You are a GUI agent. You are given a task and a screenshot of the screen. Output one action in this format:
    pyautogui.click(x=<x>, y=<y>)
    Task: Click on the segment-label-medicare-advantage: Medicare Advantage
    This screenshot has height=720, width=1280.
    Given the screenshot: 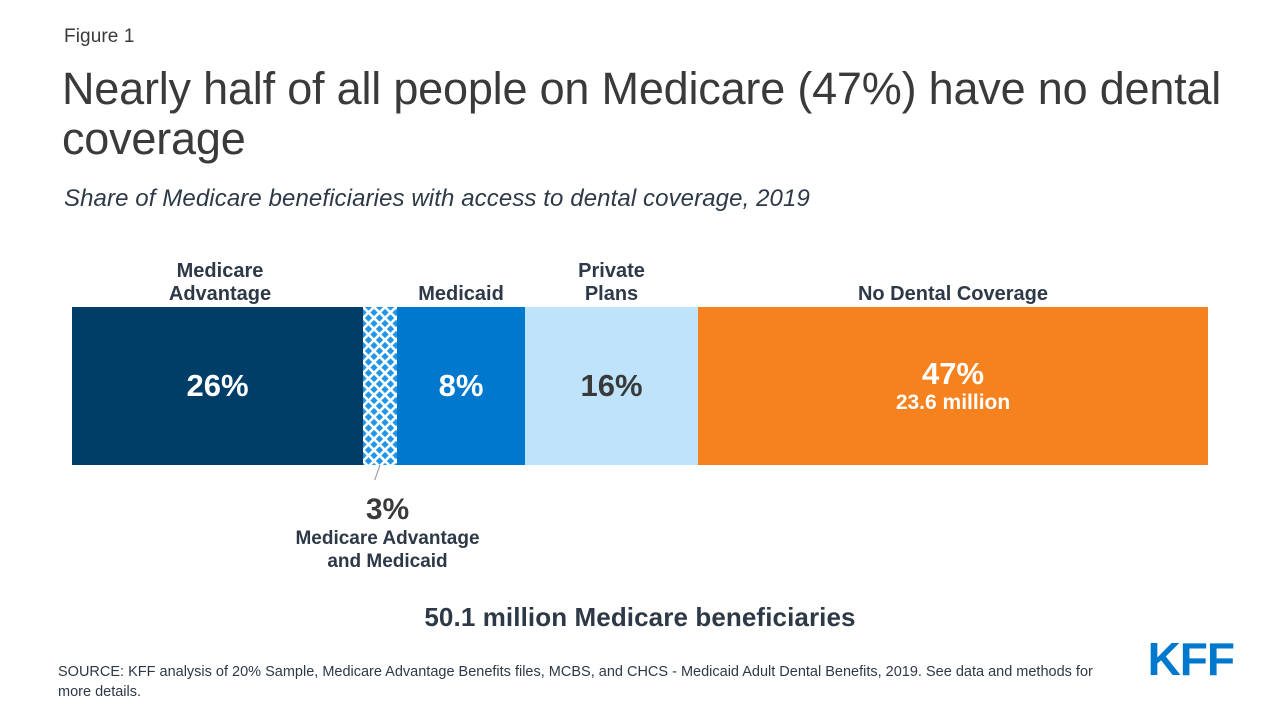 What is the action you would take?
    pyautogui.click(x=220, y=282)
    